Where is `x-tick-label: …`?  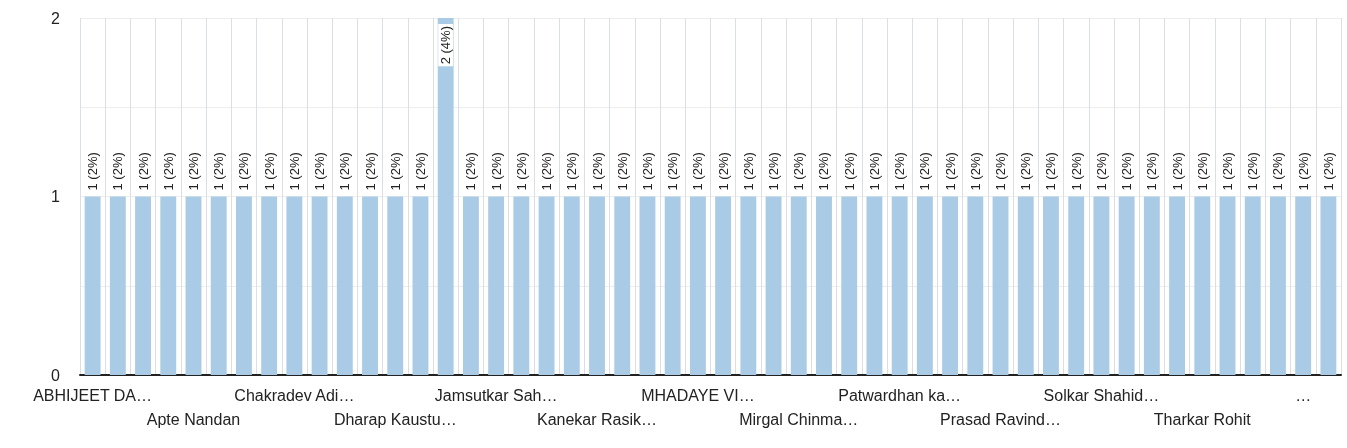 x-tick-label: … is located at coordinates (1303, 395).